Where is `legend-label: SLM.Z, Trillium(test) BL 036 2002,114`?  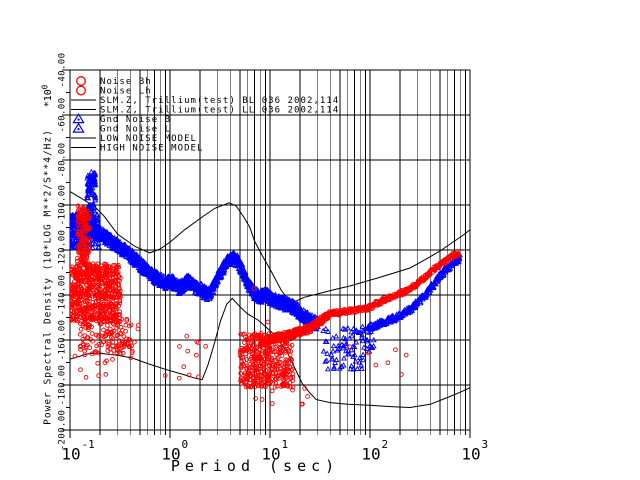
legend-label: SLM.Z, Trillium(test) BL 036 2002,114 is located at coordinates (219, 101).